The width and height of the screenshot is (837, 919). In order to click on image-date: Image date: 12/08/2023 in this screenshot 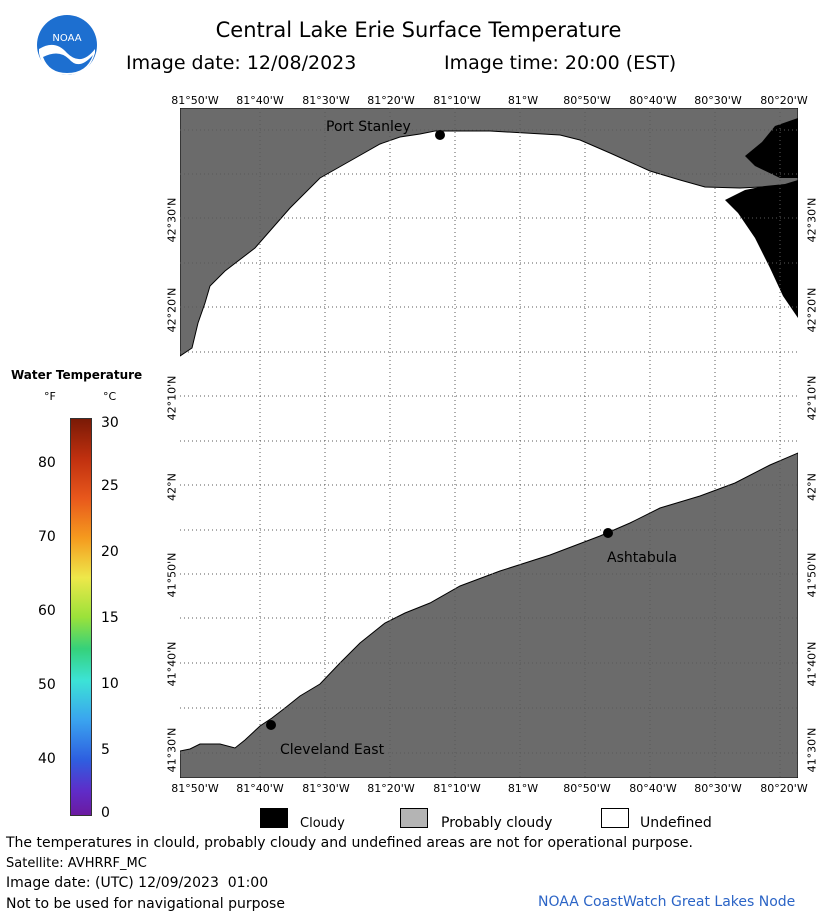, I will do `click(241, 63)`.